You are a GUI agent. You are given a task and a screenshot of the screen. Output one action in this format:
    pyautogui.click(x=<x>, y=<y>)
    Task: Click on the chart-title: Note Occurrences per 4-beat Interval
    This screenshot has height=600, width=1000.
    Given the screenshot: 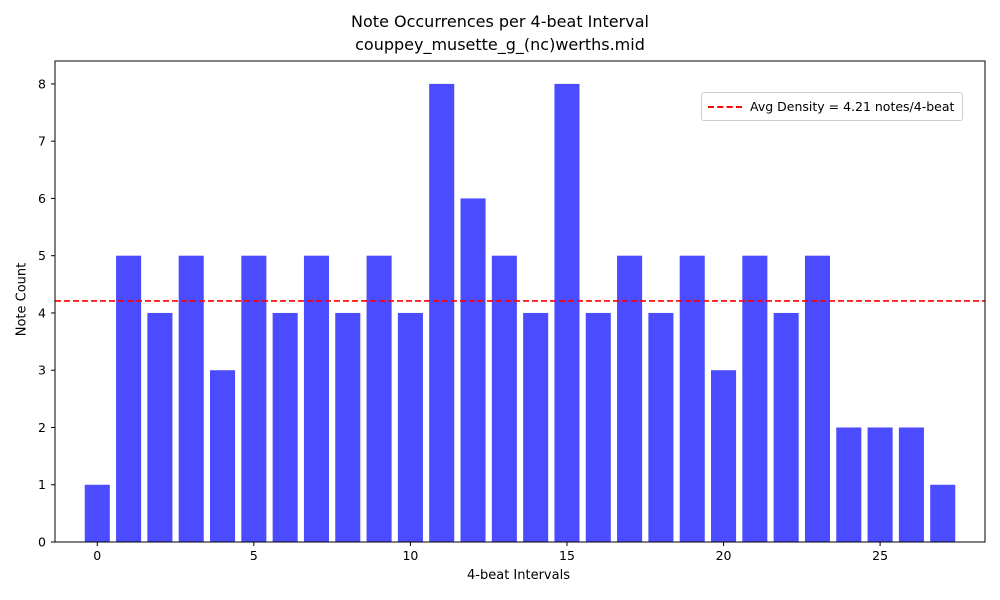 What is the action you would take?
    pyautogui.click(x=500, y=21)
    